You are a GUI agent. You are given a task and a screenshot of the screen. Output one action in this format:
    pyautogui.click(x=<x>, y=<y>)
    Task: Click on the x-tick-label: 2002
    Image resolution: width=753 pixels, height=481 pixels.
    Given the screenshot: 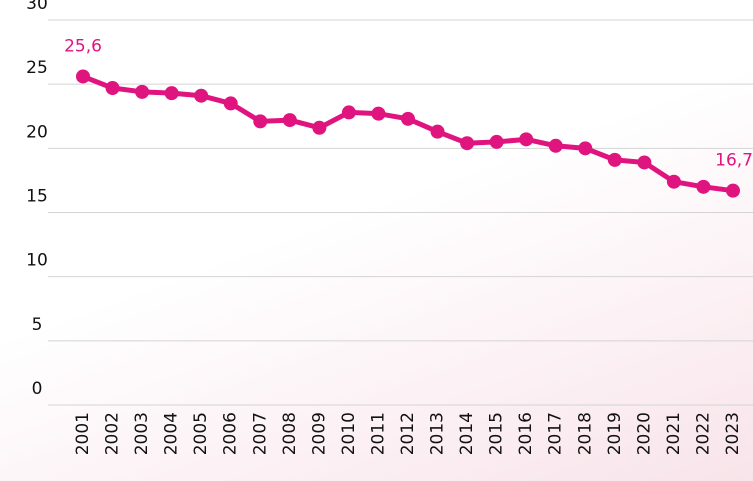 What is the action you would take?
    pyautogui.click(x=113, y=433)
    